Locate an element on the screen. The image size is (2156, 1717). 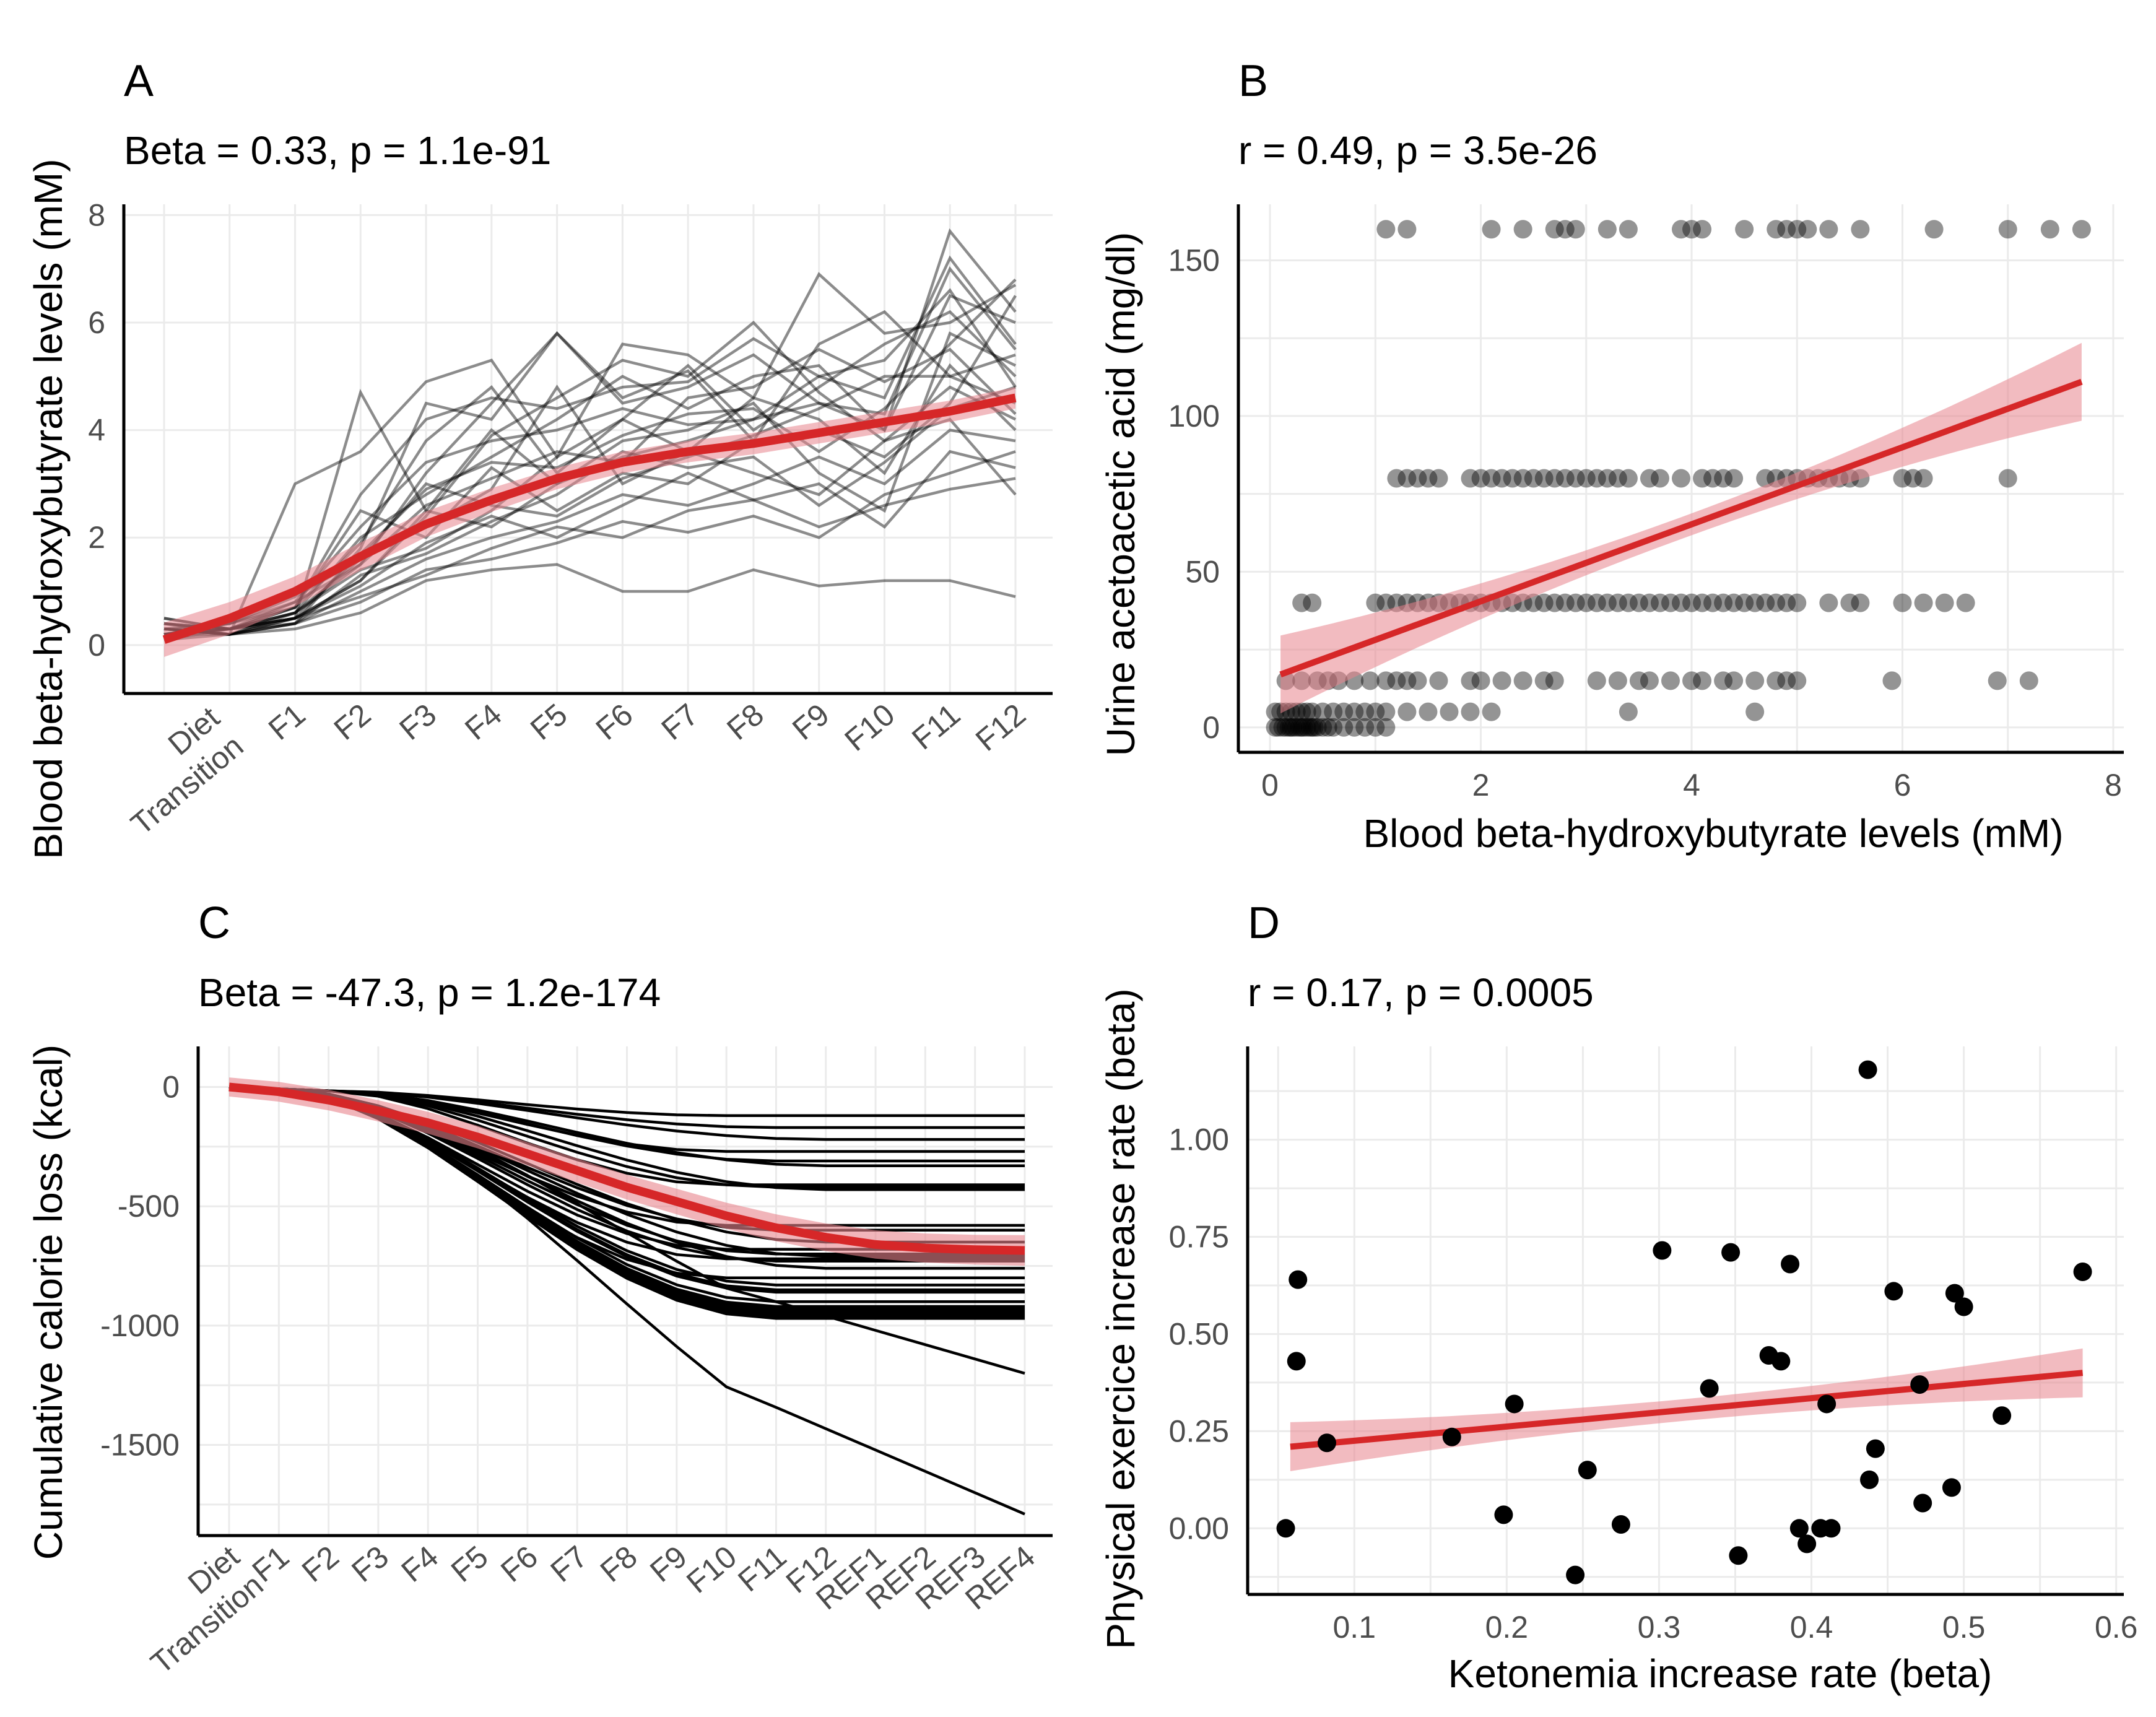
panel-a-grid is located at coordinates (588, 448).